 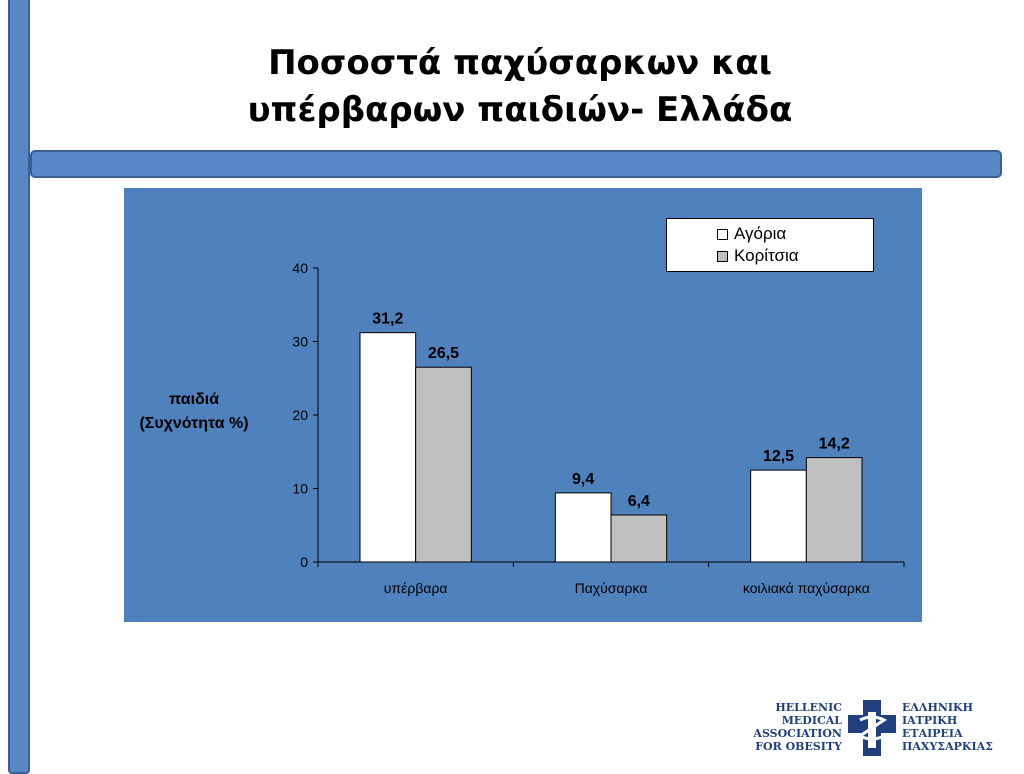 I want to click on legend-label-boys: Αγόρια, so click(x=760, y=233).